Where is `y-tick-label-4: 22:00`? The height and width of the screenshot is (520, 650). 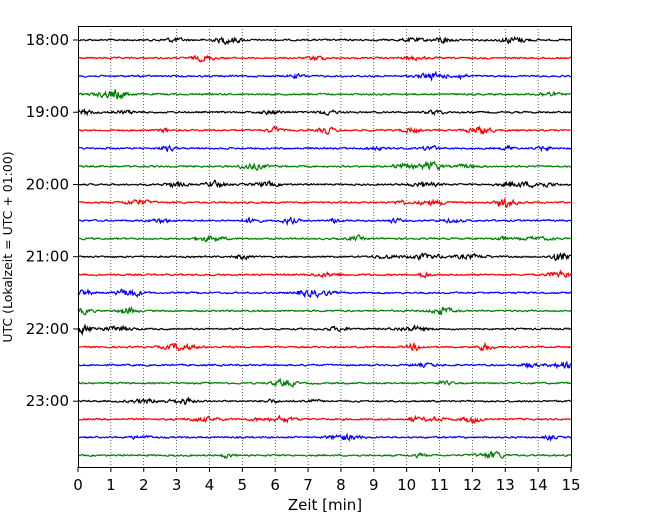
y-tick-label-4: 22:00 is located at coordinates (47, 329).